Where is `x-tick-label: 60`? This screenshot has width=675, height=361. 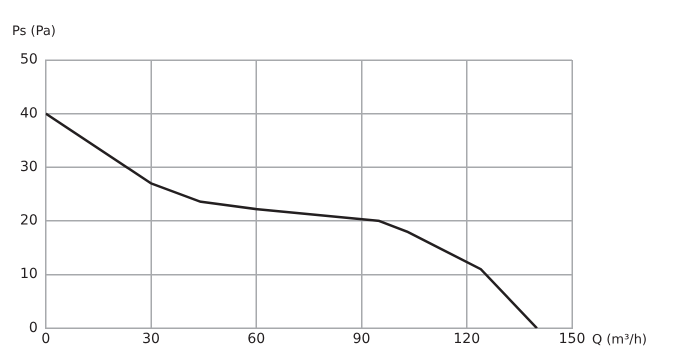 x-tick-label: 60 is located at coordinates (256, 339).